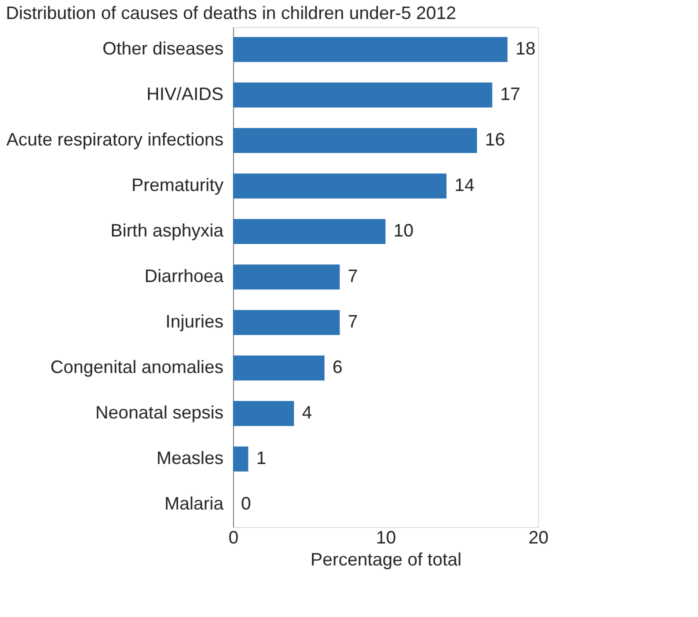 The height and width of the screenshot is (617, 698). Describe the element at coordinates (538, 538) in the screenshot. I see `x-tick-label: 20` at that location.